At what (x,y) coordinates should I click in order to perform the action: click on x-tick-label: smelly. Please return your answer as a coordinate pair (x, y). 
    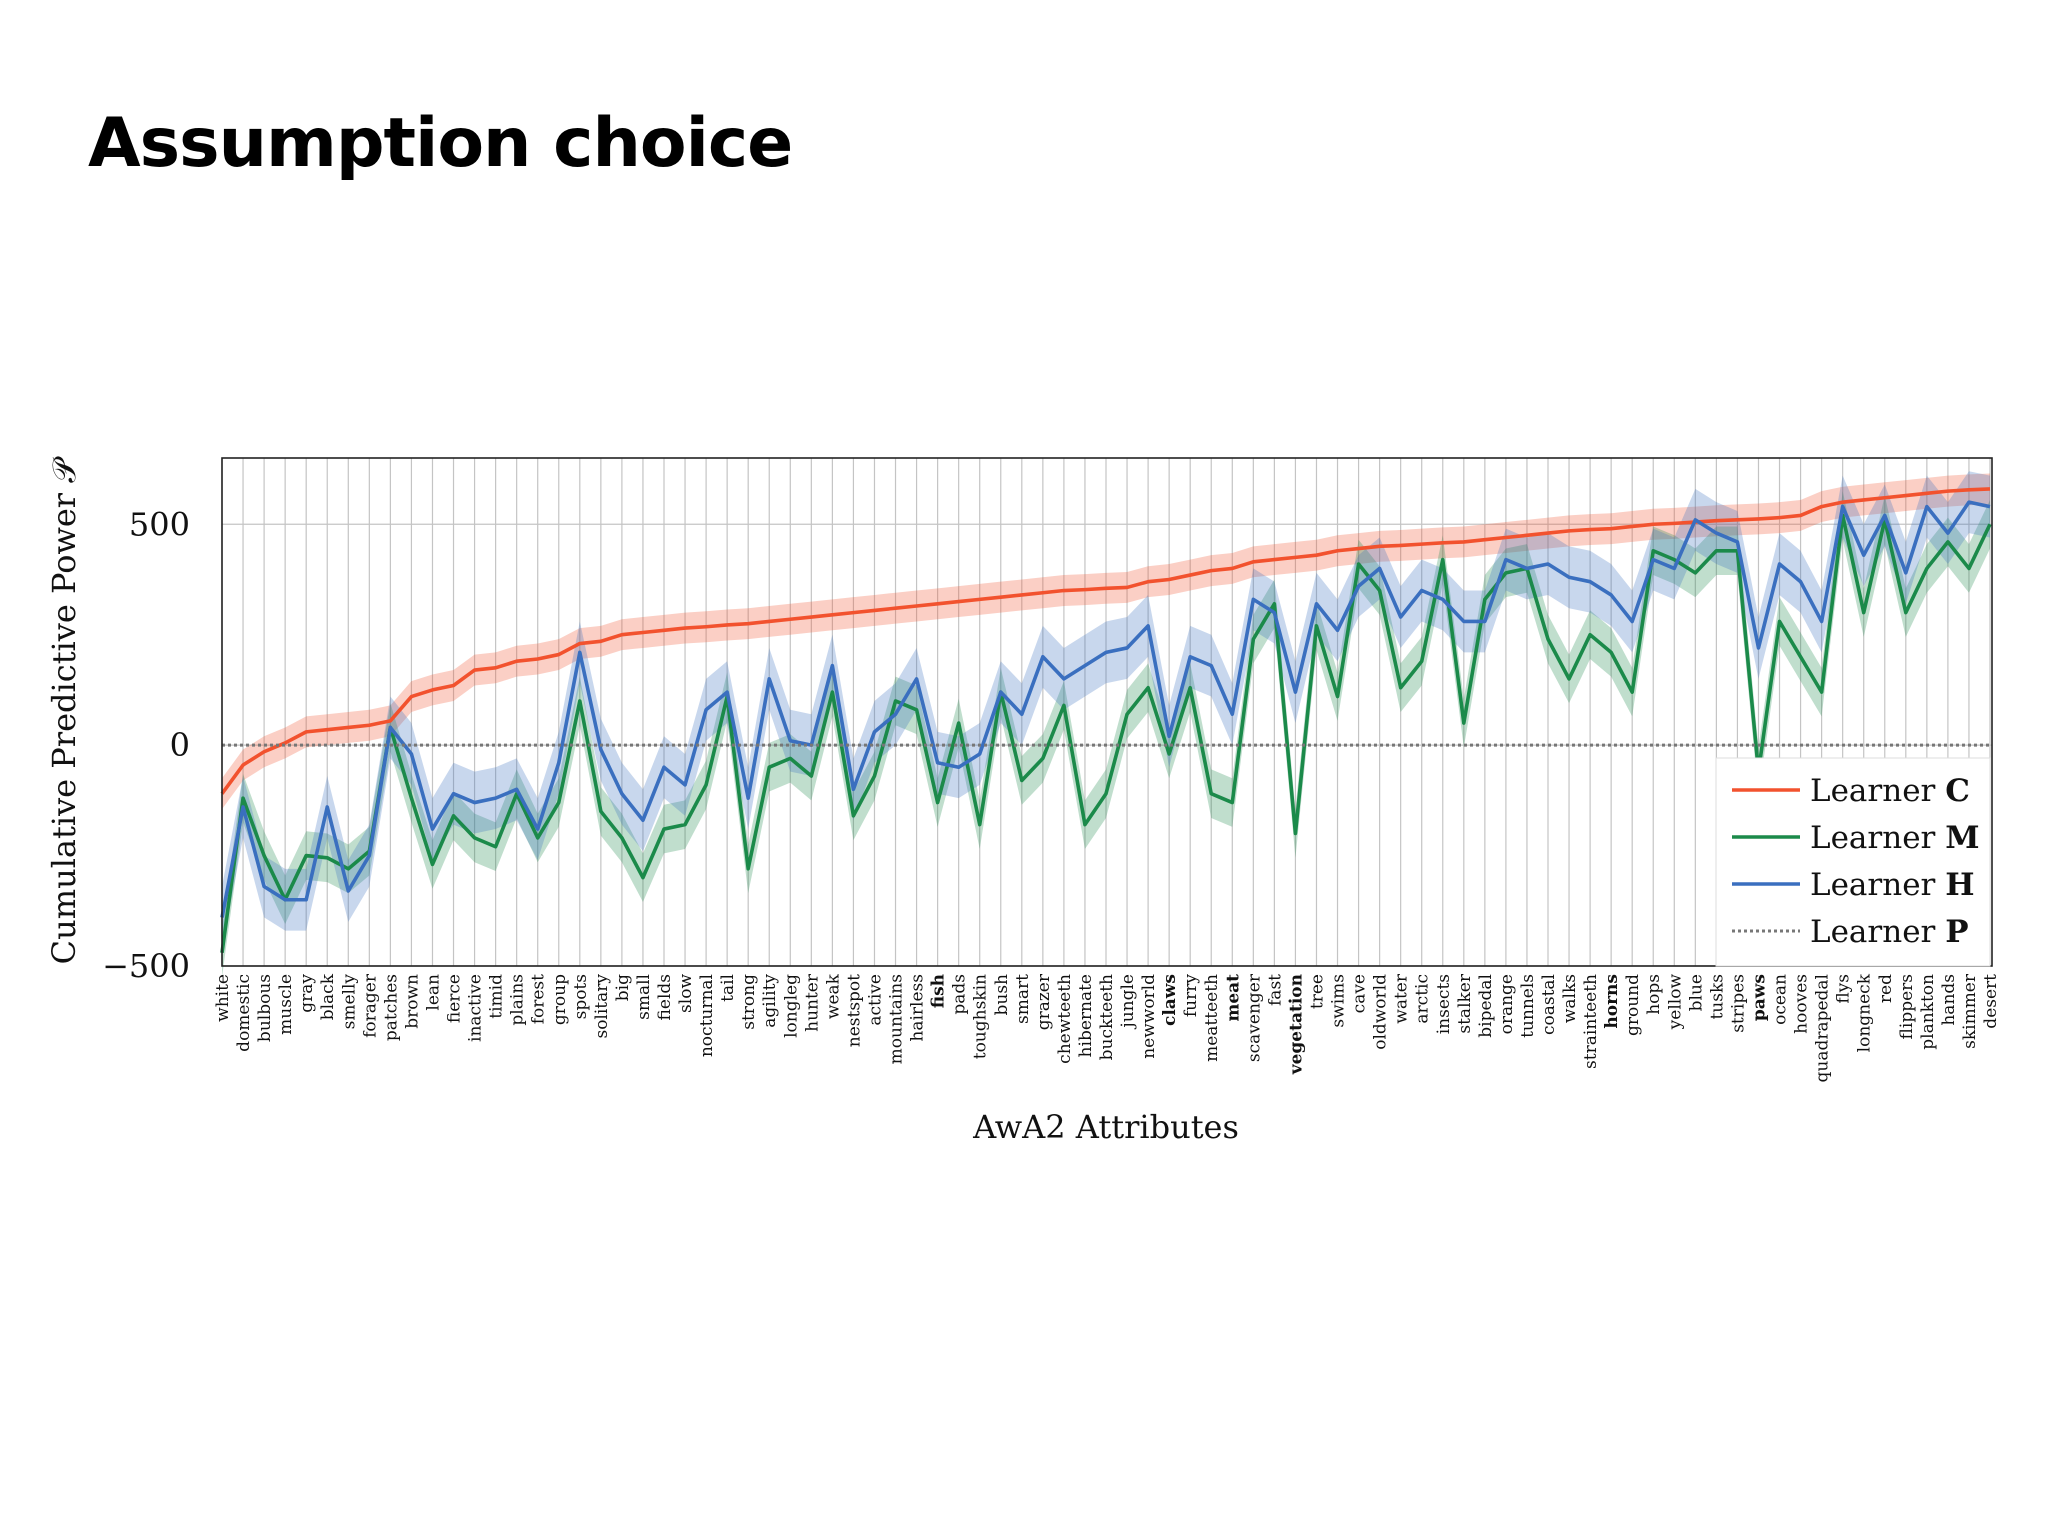
    Looking at the image, I should click on (349, 1002).